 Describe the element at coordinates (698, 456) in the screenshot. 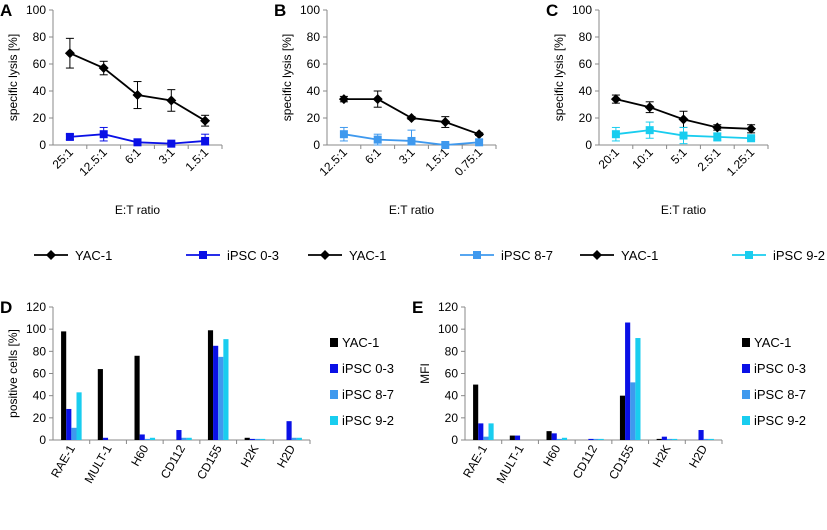

I see `x-tick-label: H2D` at that location.